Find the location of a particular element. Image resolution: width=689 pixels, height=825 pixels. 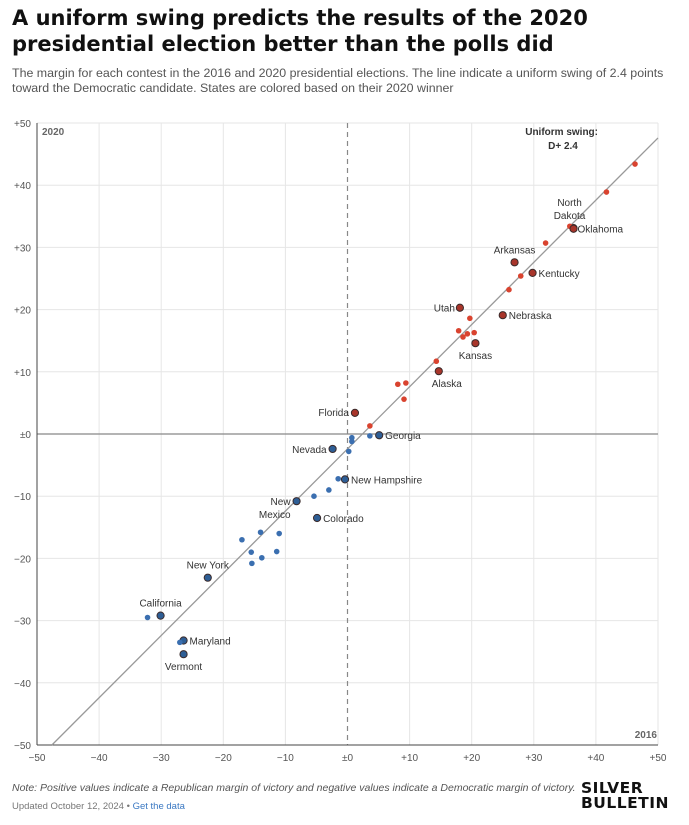

brand-line-1: SILVER is located at coordinates (612, 788).